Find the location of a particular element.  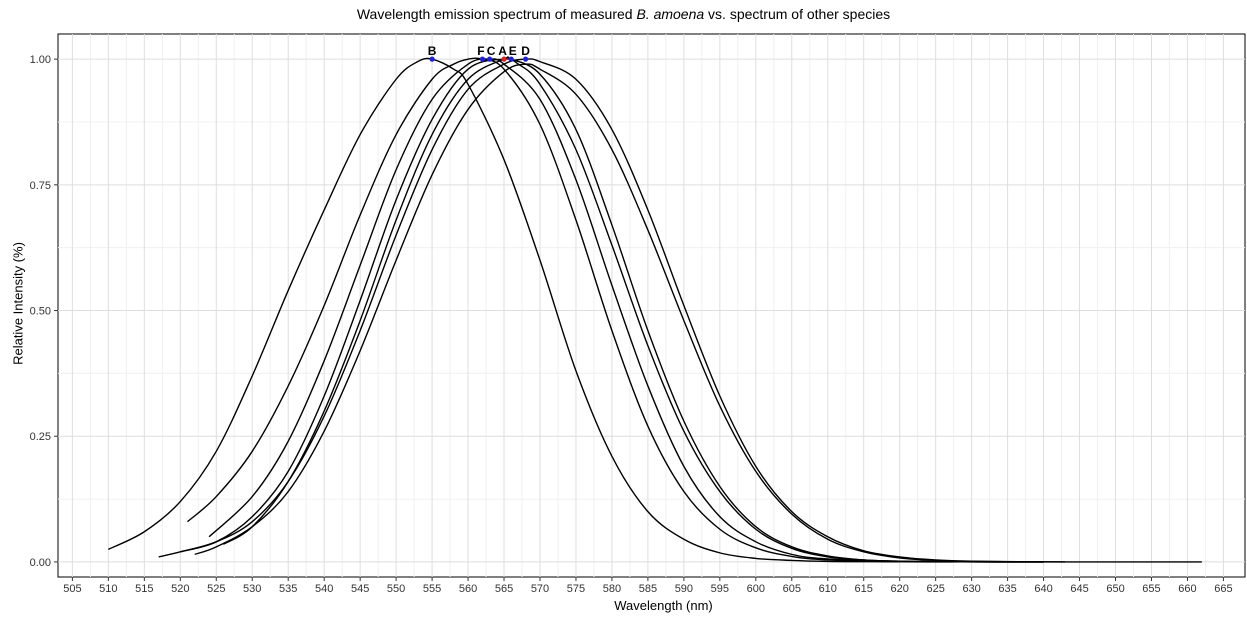

x-tick-label: 520 is located at coordinates (180, 589).